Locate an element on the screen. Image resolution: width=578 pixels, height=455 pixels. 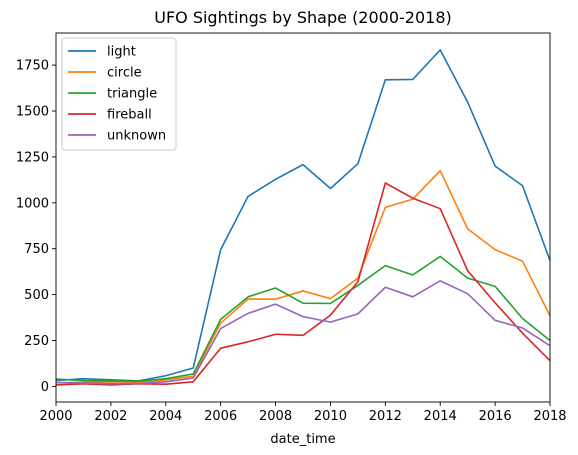
y-tick-label: 1000 is located at coordinates (32, 203).